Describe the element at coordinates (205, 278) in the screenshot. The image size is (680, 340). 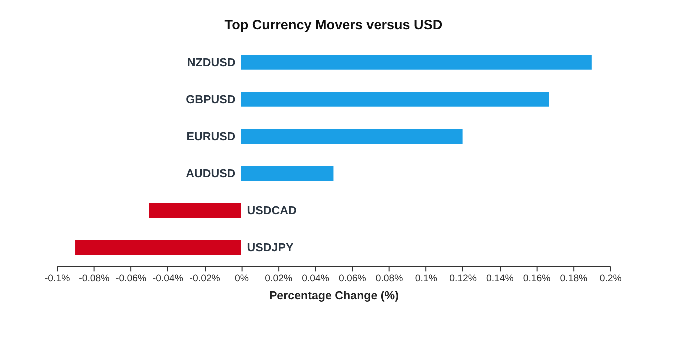
I see `x-tick-label: -0.02%` at that location.